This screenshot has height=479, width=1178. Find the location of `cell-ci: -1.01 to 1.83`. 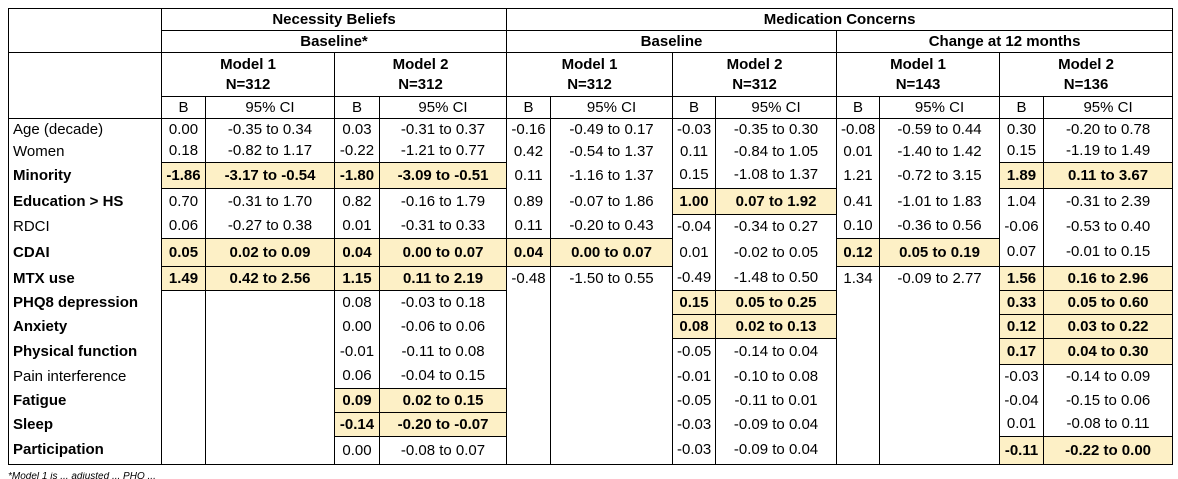

cell-ci: -1.01 to 1.83 is located at coordinates (940, 201).